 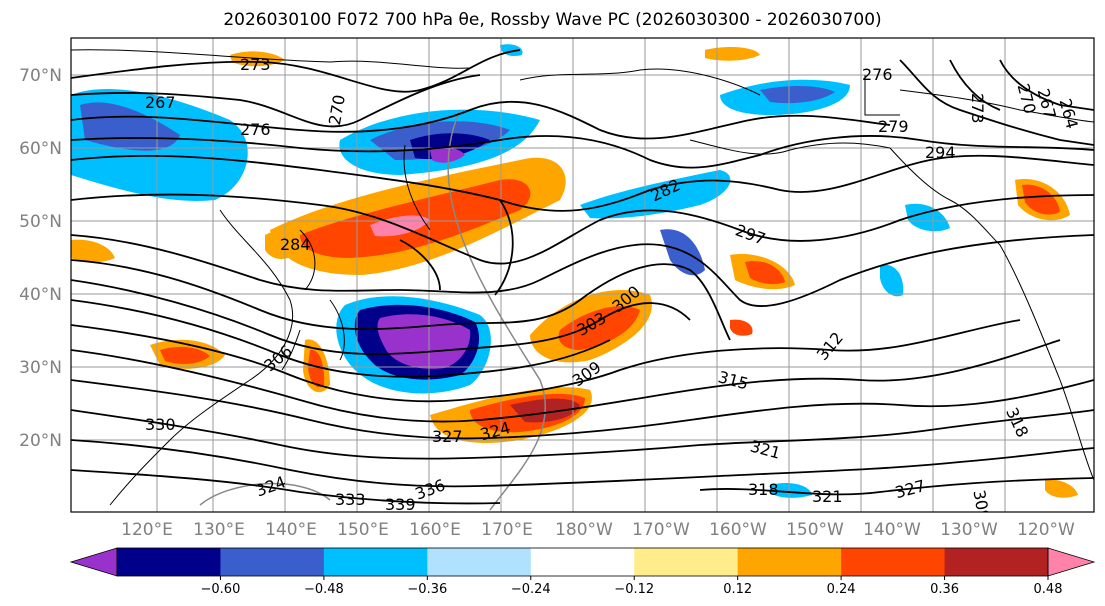 I want to click on lon-label: 120°E, so click(x=147, y=530).